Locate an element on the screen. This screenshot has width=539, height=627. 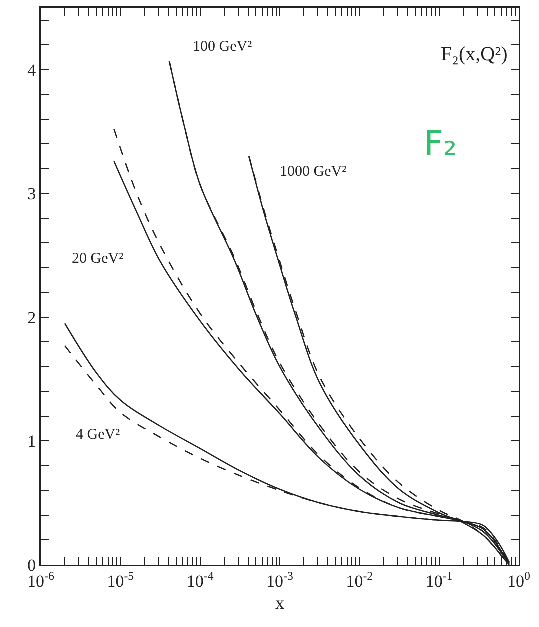
annotation: 1000 GeV² is located at coordinates (314, 172).